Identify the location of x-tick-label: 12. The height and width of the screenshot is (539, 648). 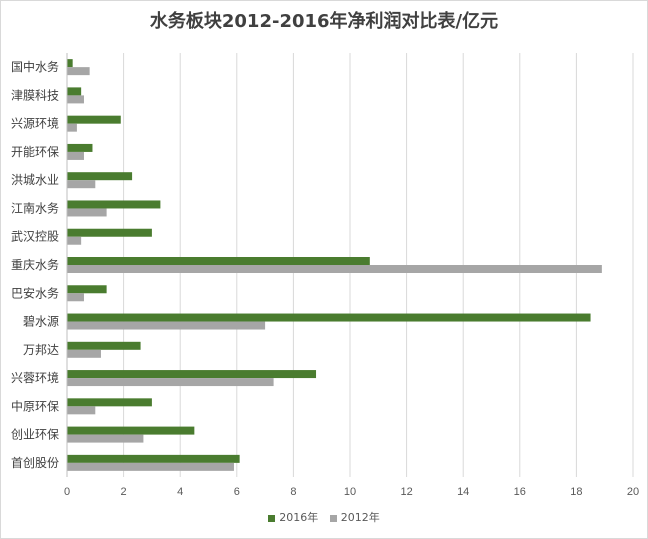
(406, 492).